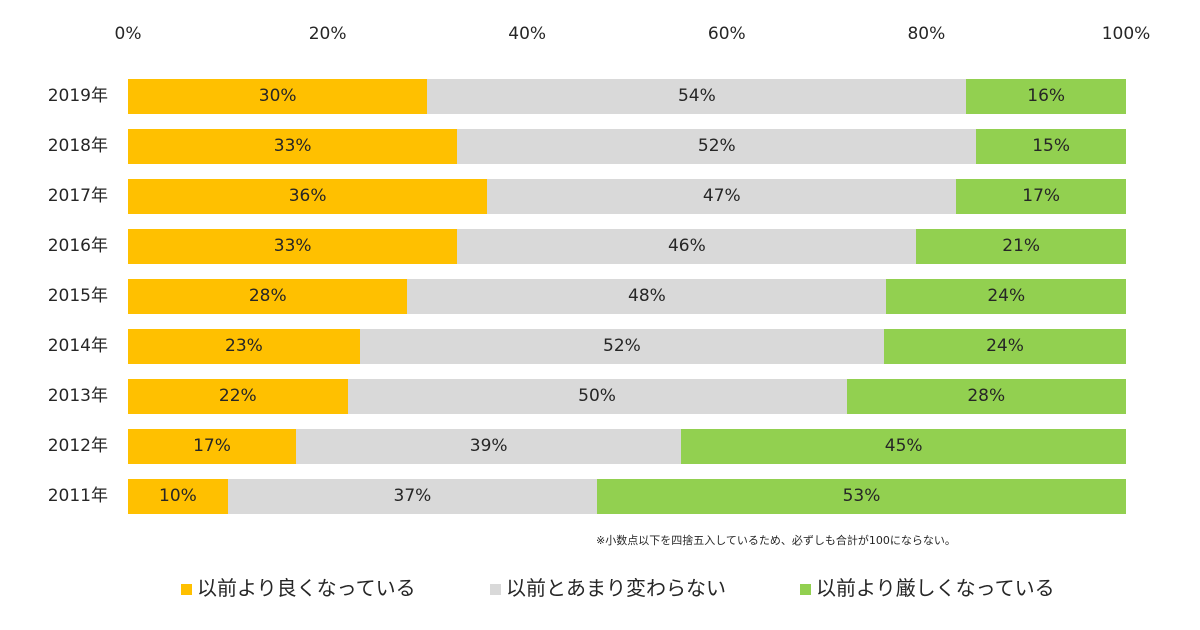  I want to click on data-label: 21%, so click(1021, 246).